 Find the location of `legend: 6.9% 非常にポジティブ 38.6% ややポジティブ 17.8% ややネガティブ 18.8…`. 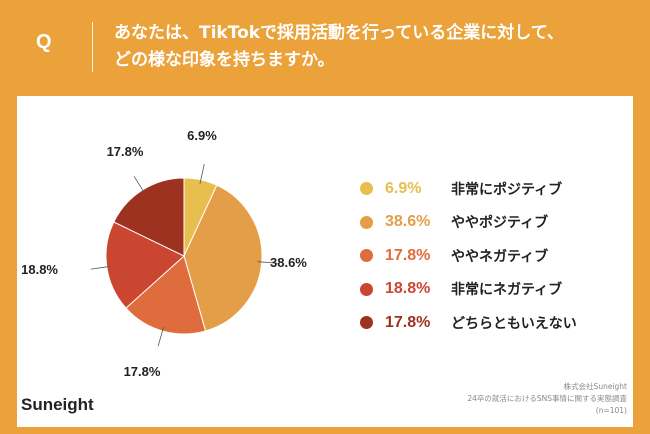

legend: 6.9% 非常にポジティブ 38.6% ややポジティブ 17.8% ややネガティブ 18.8… is located at coordinates (480, 256).